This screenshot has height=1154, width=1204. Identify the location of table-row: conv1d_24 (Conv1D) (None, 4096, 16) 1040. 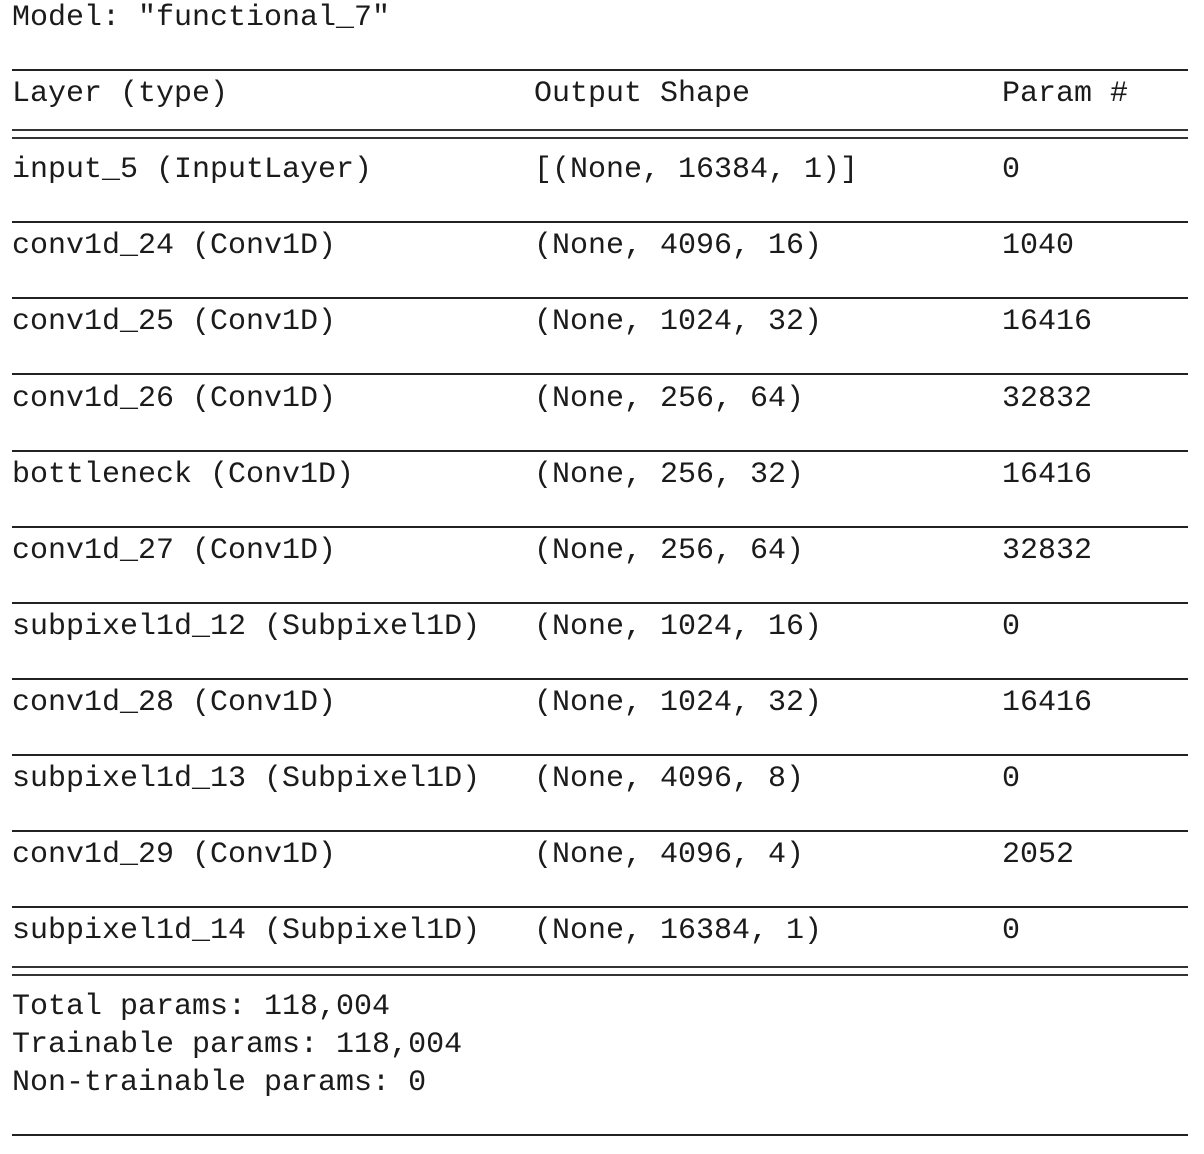
(602, 246).